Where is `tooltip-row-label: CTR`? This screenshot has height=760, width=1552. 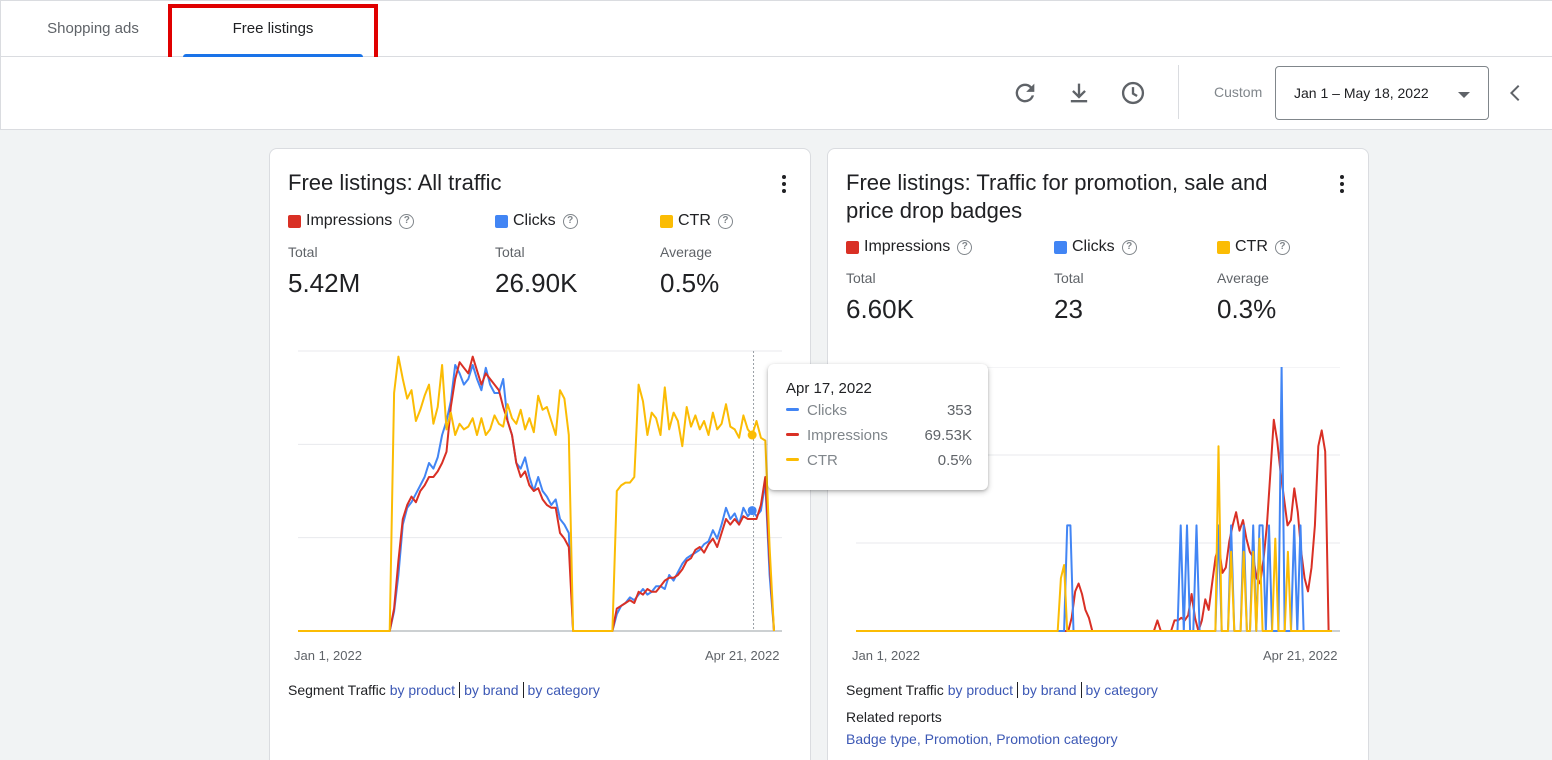 tooltip-row-label: CTR is located at coordinates (822, 460).